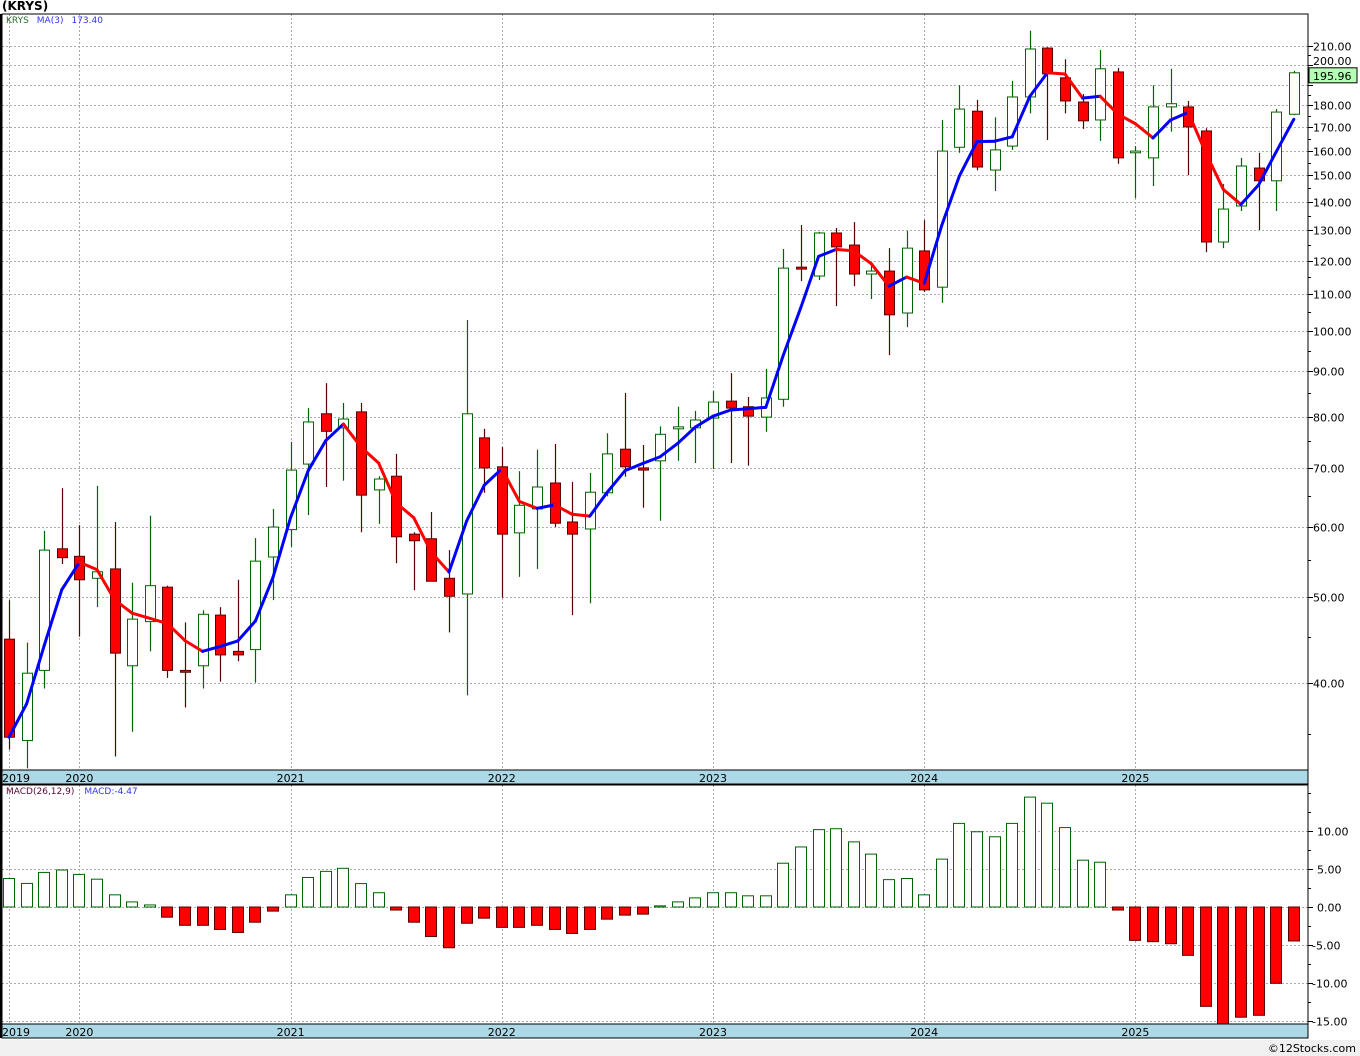  Describe the element at coordinates (50, 21) in the screenshot. I see `legend-ma-label: MA(3)` at that location.